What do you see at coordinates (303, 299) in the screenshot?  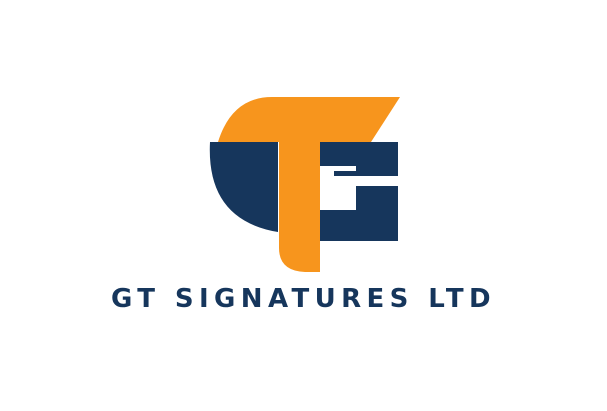 I see `company-name: GT SIGNATURES LTD` at bounding box center [303, 299].